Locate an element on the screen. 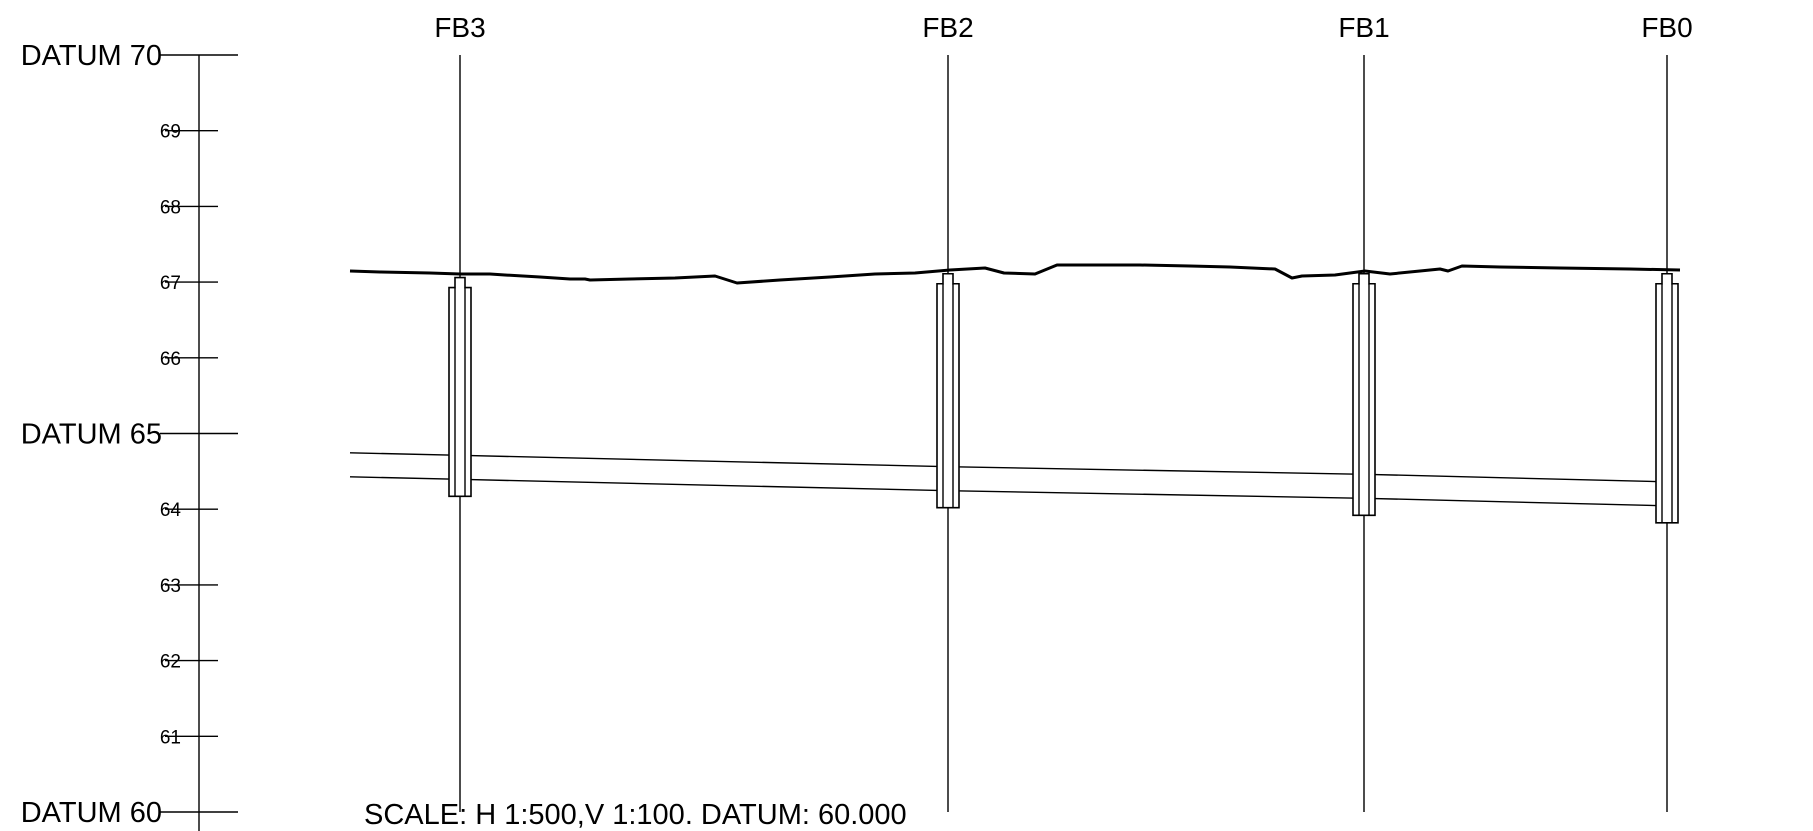  manhole-label: FB2 is located at coordinates (947, 27).